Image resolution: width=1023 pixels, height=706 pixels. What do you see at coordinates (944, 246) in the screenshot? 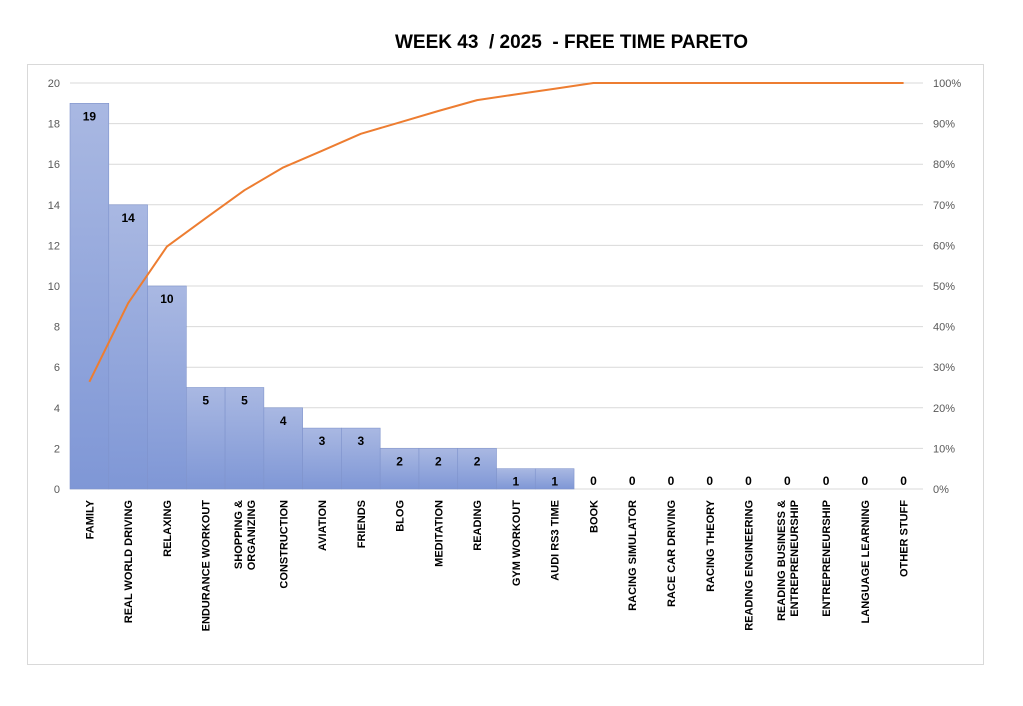
I see `y2-tick-label: 60%` at bounding box center [944, 246].